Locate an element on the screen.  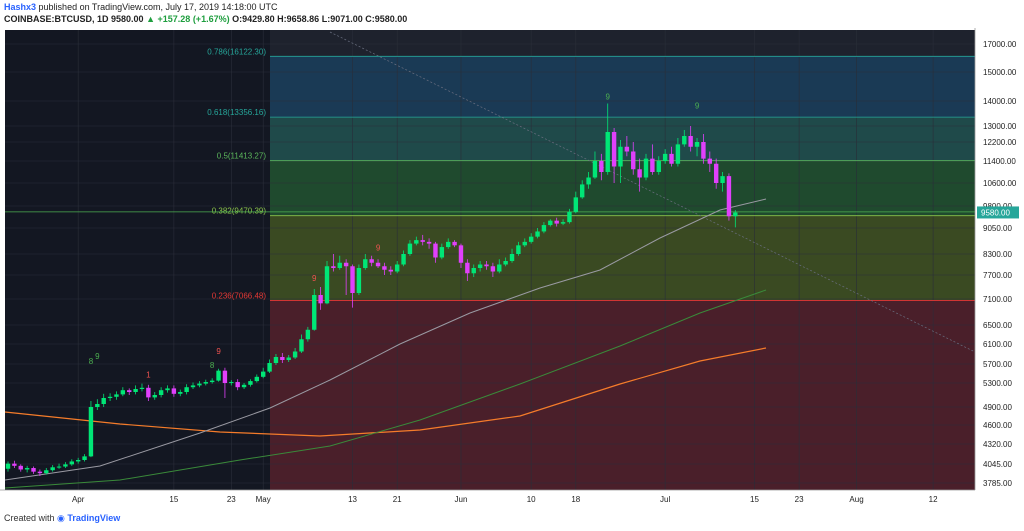
created-with-label: Created with is located at coordinates (29, 518).